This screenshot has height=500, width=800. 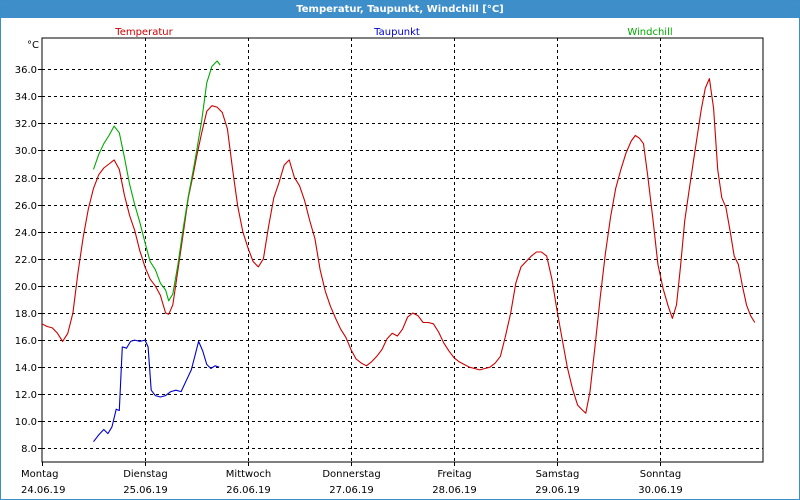 What do you see at coordinates (26, 70) in the screenshot?
I see `y-tick-label: 36.0` at bounding box center [26, 70].